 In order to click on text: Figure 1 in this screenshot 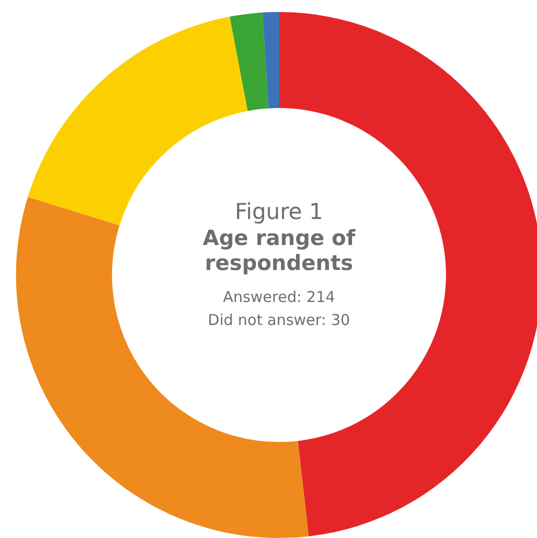, I will do `click(279, 213)`.